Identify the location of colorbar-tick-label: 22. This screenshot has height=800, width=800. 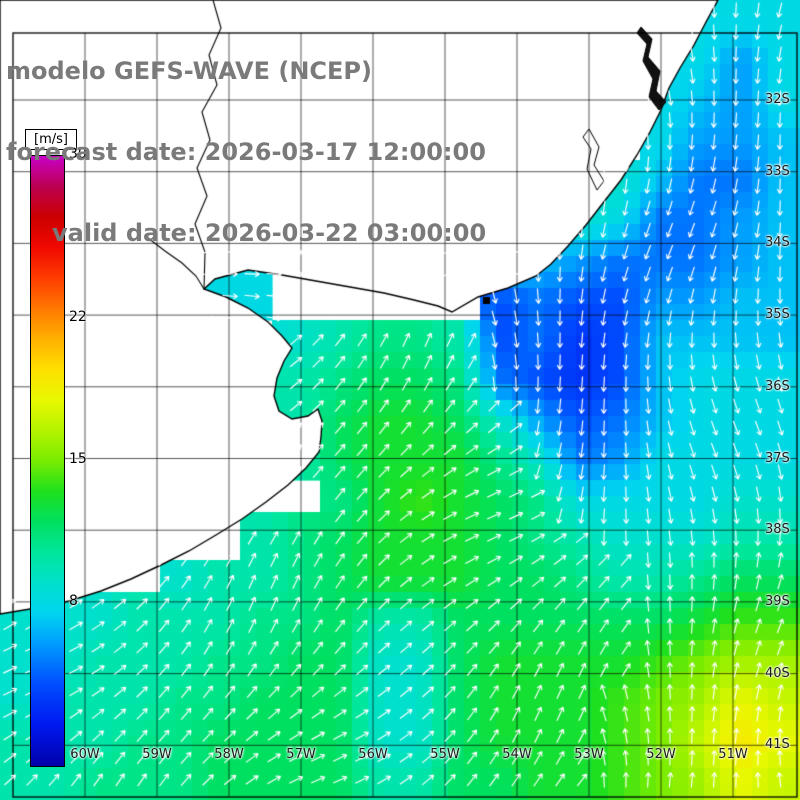
(78, 316).